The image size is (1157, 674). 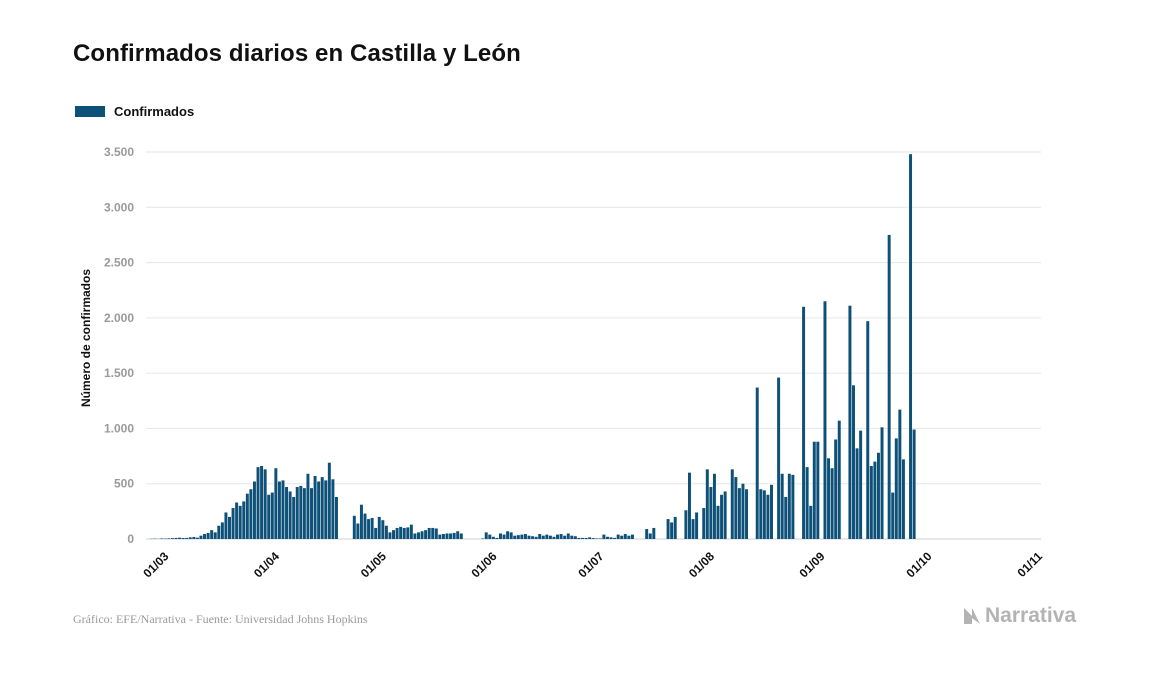 What do you see at coordinates (119, 345) in the screenshot?
I see `y-tick-labels: 0 500 1.000 1.500 2.000 2.500 3.000 3.500` at bounding box center [119, 345].